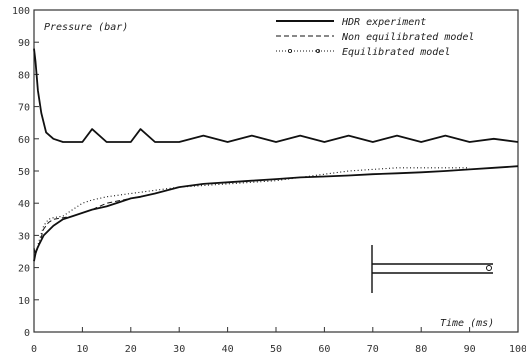 This screenshot has width=526, height=360. What do you see at coordinates (34, 349) in the screenshot?
I see `x-tick-label: 0` at bounding box center [34, 349].